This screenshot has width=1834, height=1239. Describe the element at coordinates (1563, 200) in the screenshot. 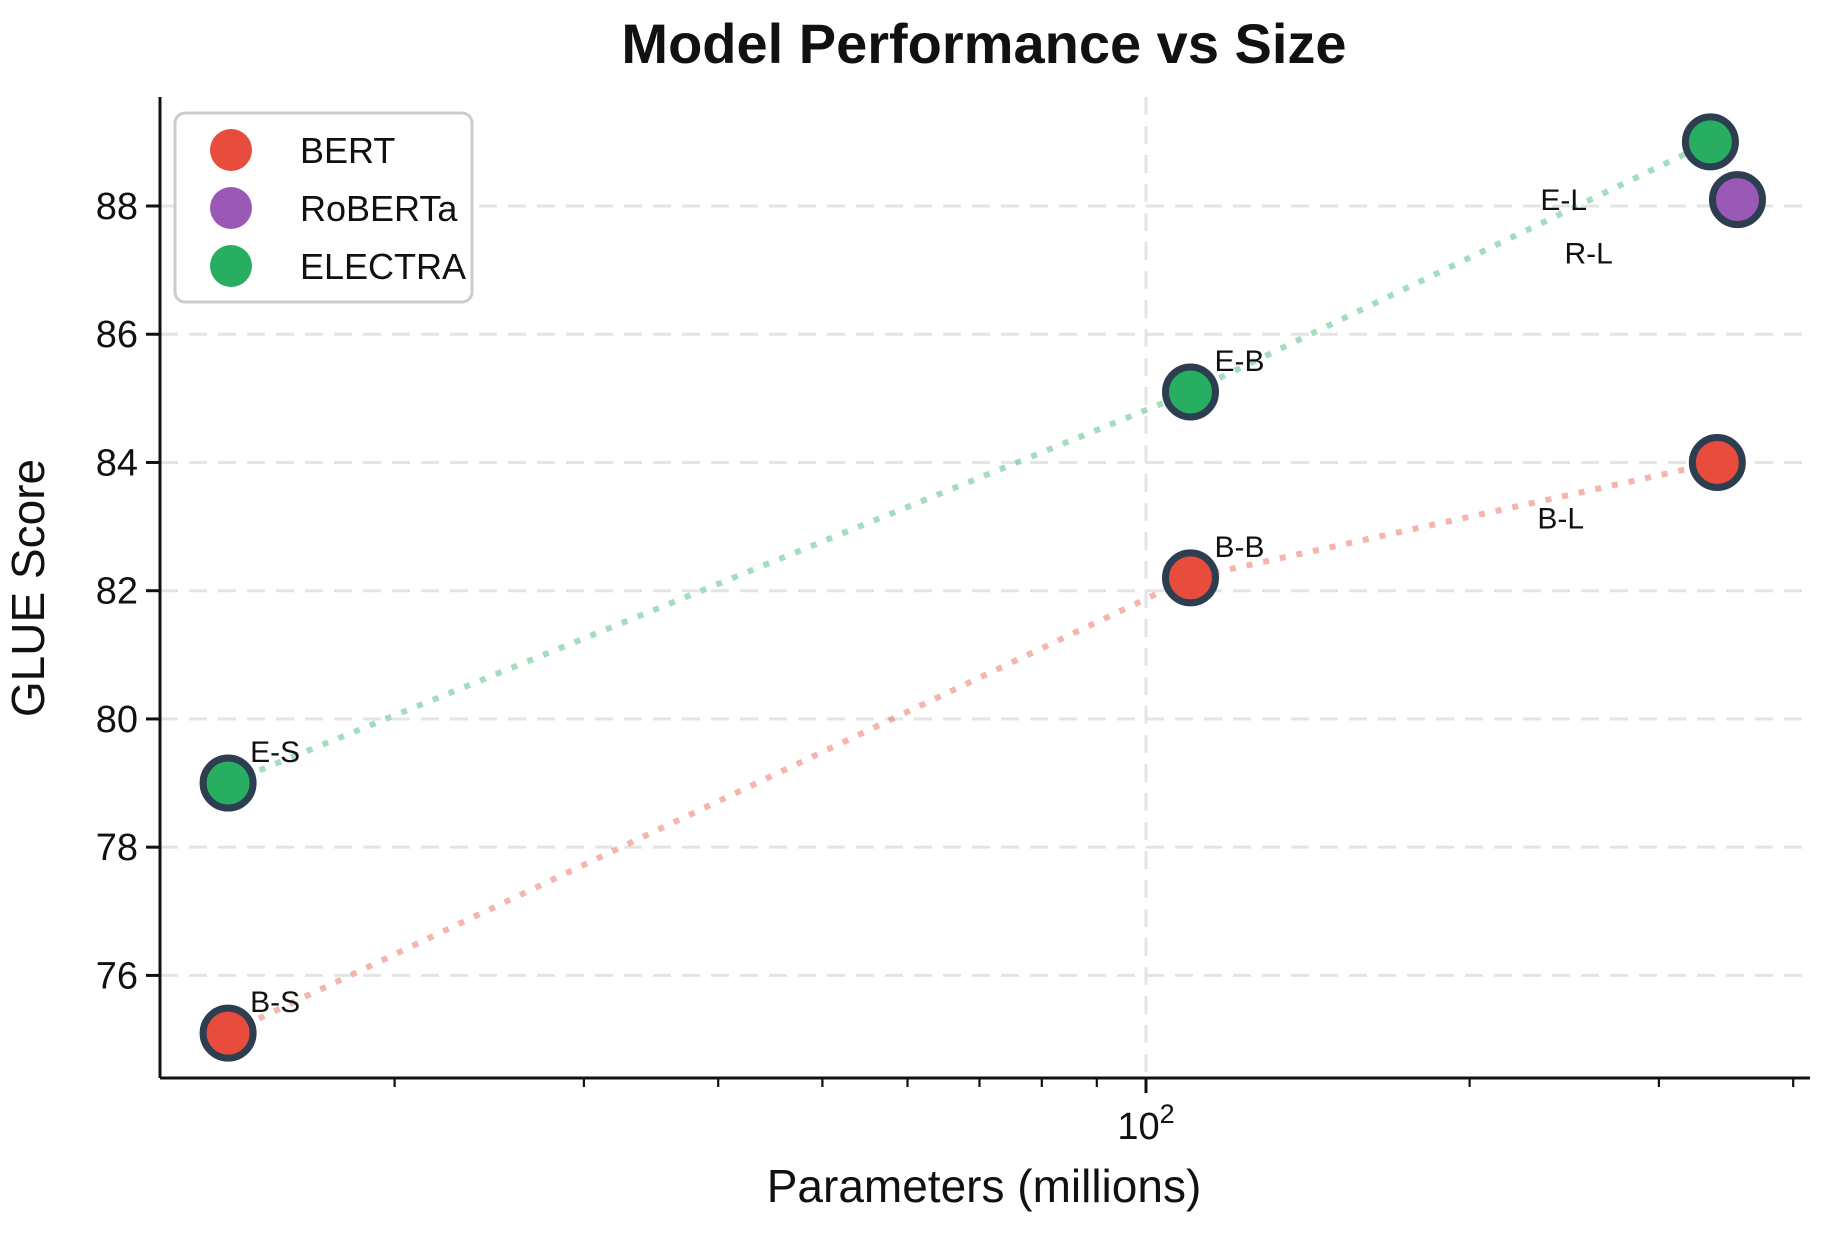

I see `point-label-E-L: E-L` at that location.